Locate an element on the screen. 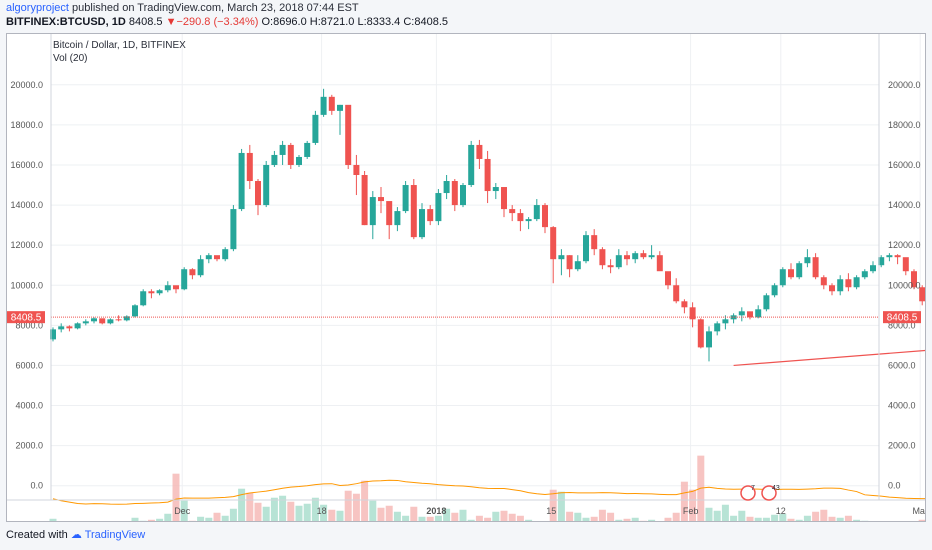 The height and width of the screenshot is (550, 932). volume-ma-line is located at coordinates (488, 492).